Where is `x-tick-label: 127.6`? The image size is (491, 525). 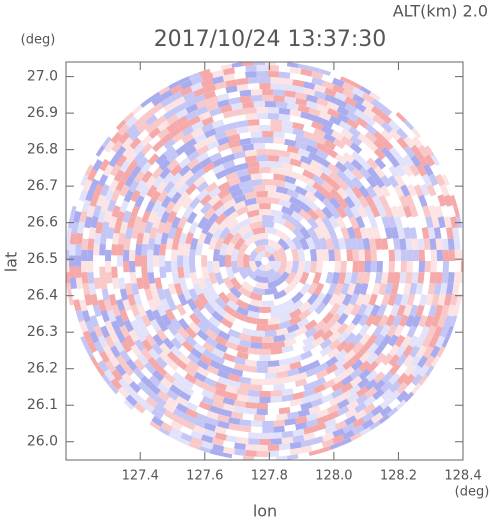
x-tick-label: 127.6 is located at coordinates (204, 476).